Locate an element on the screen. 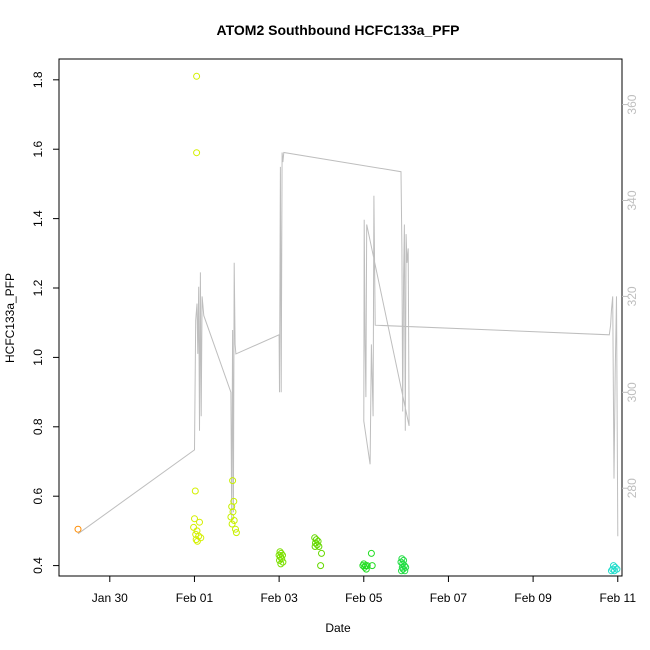 The image size is (650, 650). y-axis: 0.4 0.6 0.8 1.0 1.2 1.4 1.6 1.8 is located at coordinates (45, 322).